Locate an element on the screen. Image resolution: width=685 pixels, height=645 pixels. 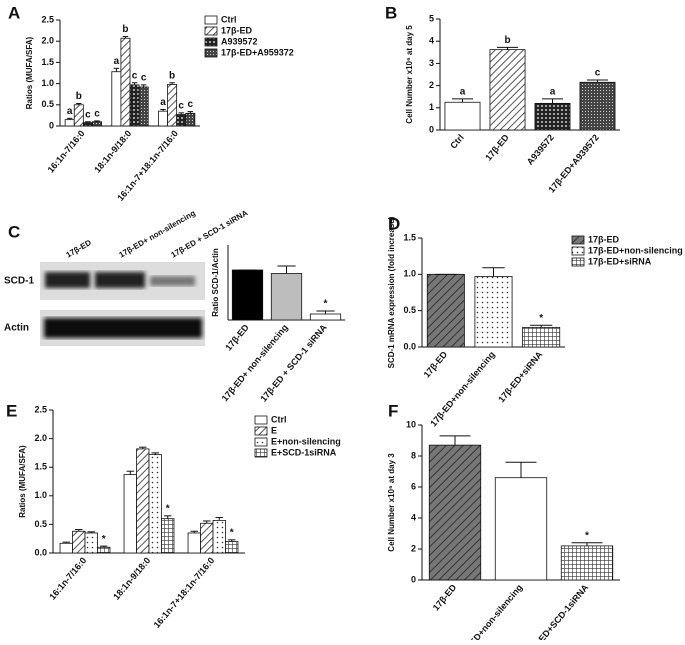
y-tick-label: 2 is located at coordinates (431, 85).